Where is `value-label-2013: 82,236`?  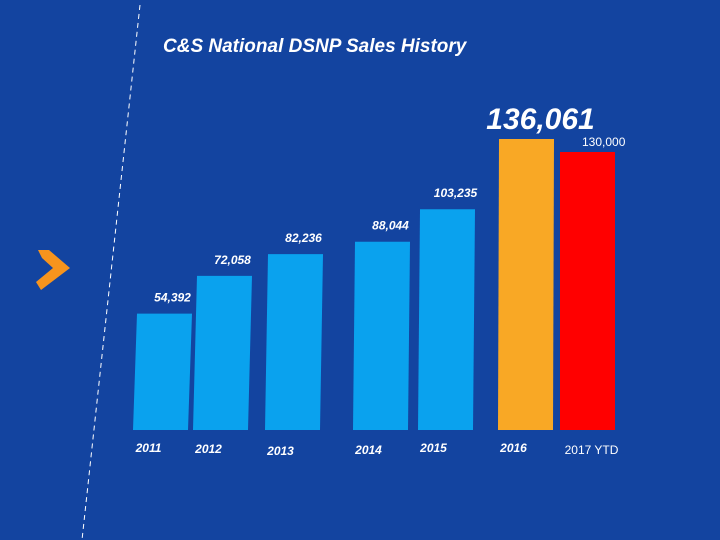
value-label-2013: 82,236 is located at coordinates (303, 238).